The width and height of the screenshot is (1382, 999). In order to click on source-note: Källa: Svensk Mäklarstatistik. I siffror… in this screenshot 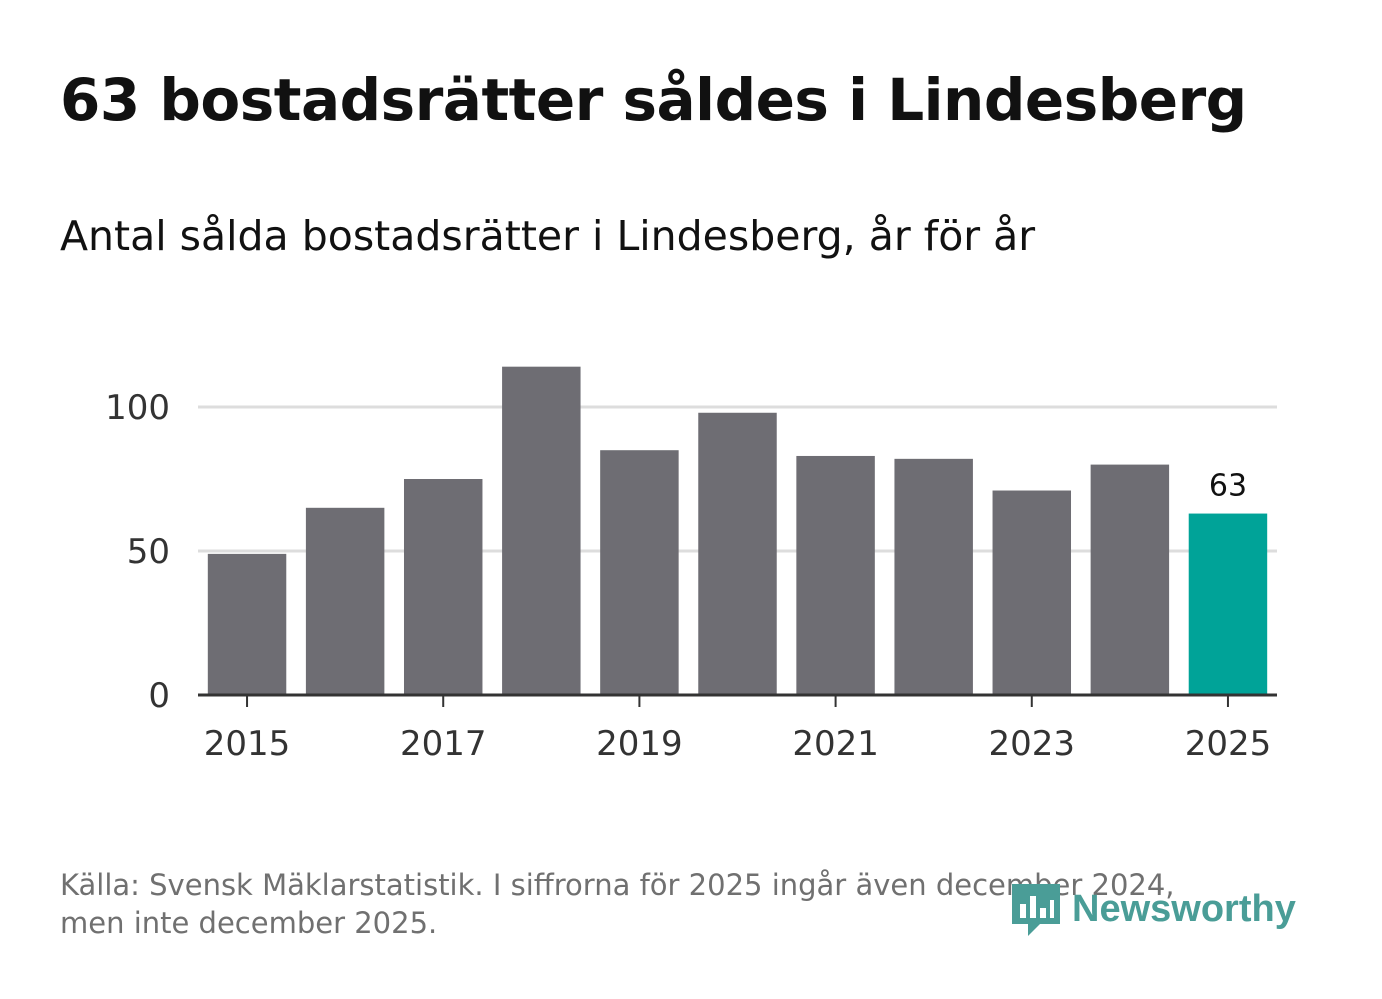, I will do `click(660, 904)`.